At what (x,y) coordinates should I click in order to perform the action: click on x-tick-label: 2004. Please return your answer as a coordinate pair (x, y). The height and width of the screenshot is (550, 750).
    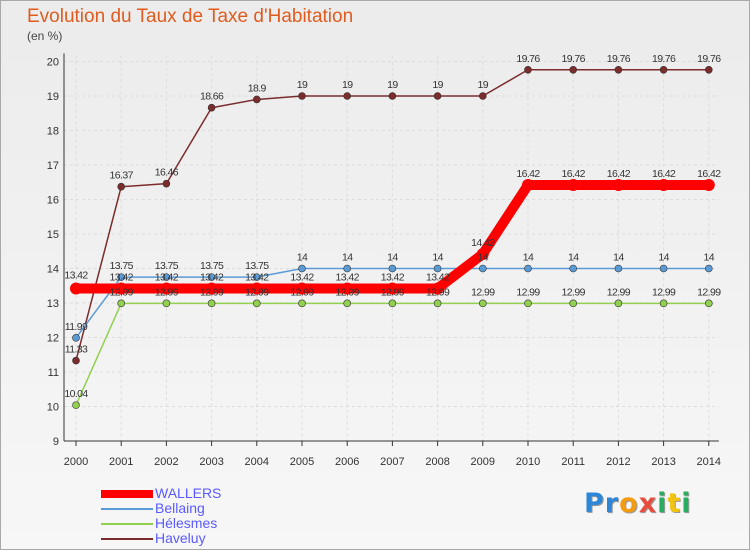
    Looking at the image, I should click on (257, 462).